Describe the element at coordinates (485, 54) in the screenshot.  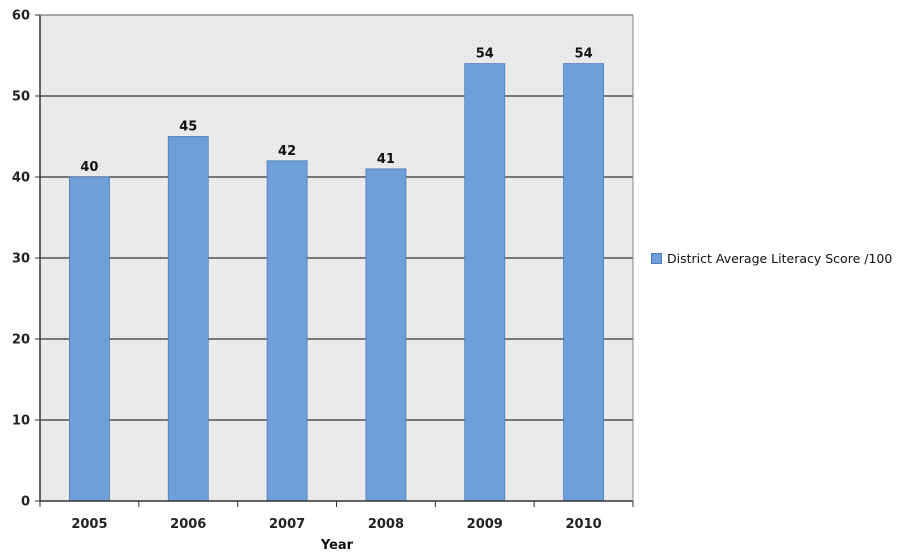
I see `data-label-2009: 54` at that location.